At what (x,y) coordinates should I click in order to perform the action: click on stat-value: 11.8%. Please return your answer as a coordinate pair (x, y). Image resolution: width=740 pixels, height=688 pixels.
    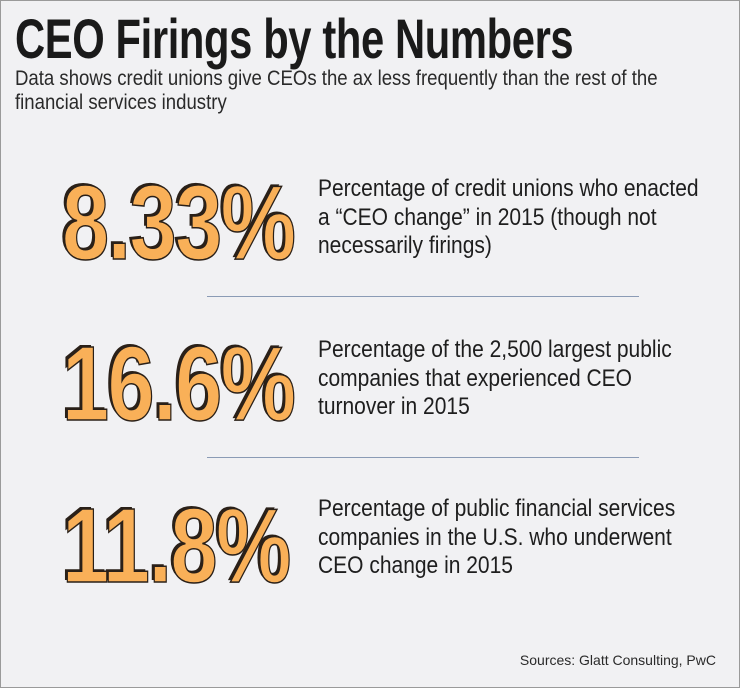
    Looking at the image, I should click on (176, 546).